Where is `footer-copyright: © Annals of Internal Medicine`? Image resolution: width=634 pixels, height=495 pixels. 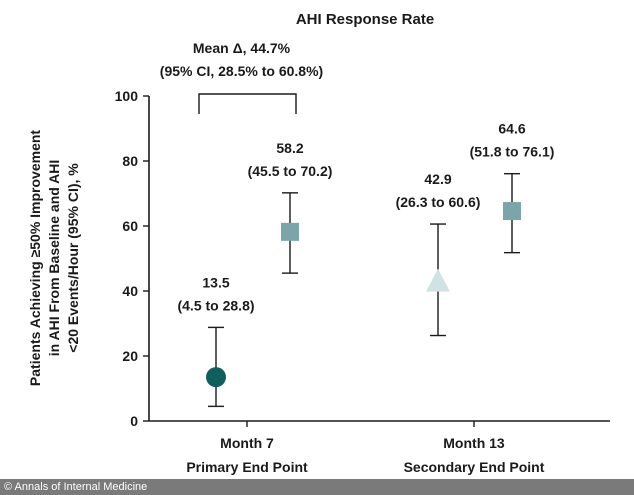
footer-copyright: © Annals of Internal Medicine is located at coordinates (76, 487).